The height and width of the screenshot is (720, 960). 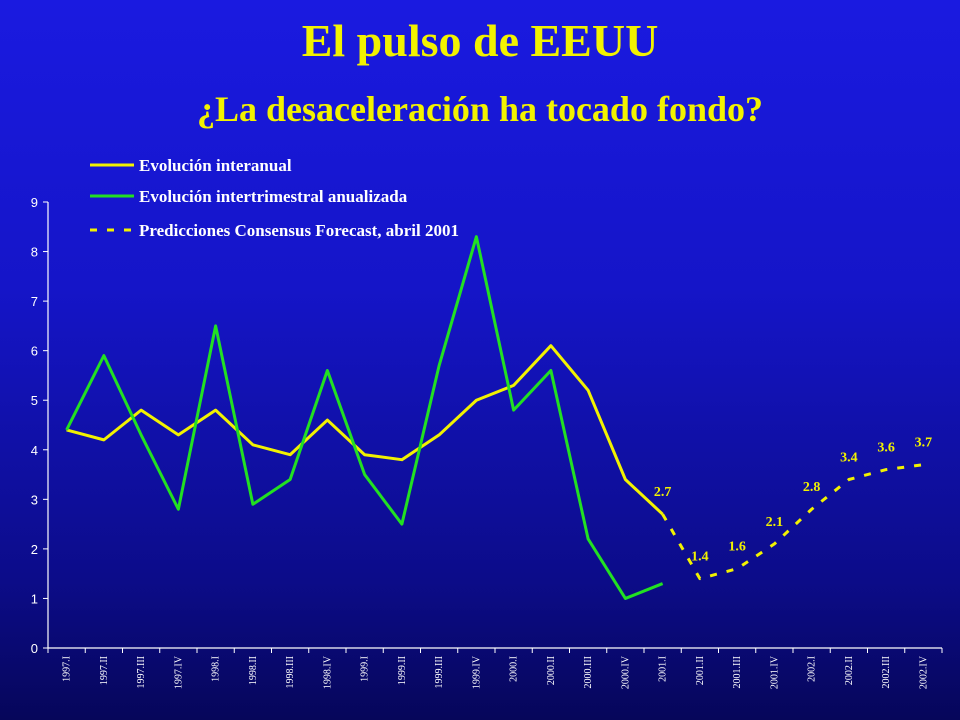 I want to click on y-tick-label: 5, so click(x=34, y=400).